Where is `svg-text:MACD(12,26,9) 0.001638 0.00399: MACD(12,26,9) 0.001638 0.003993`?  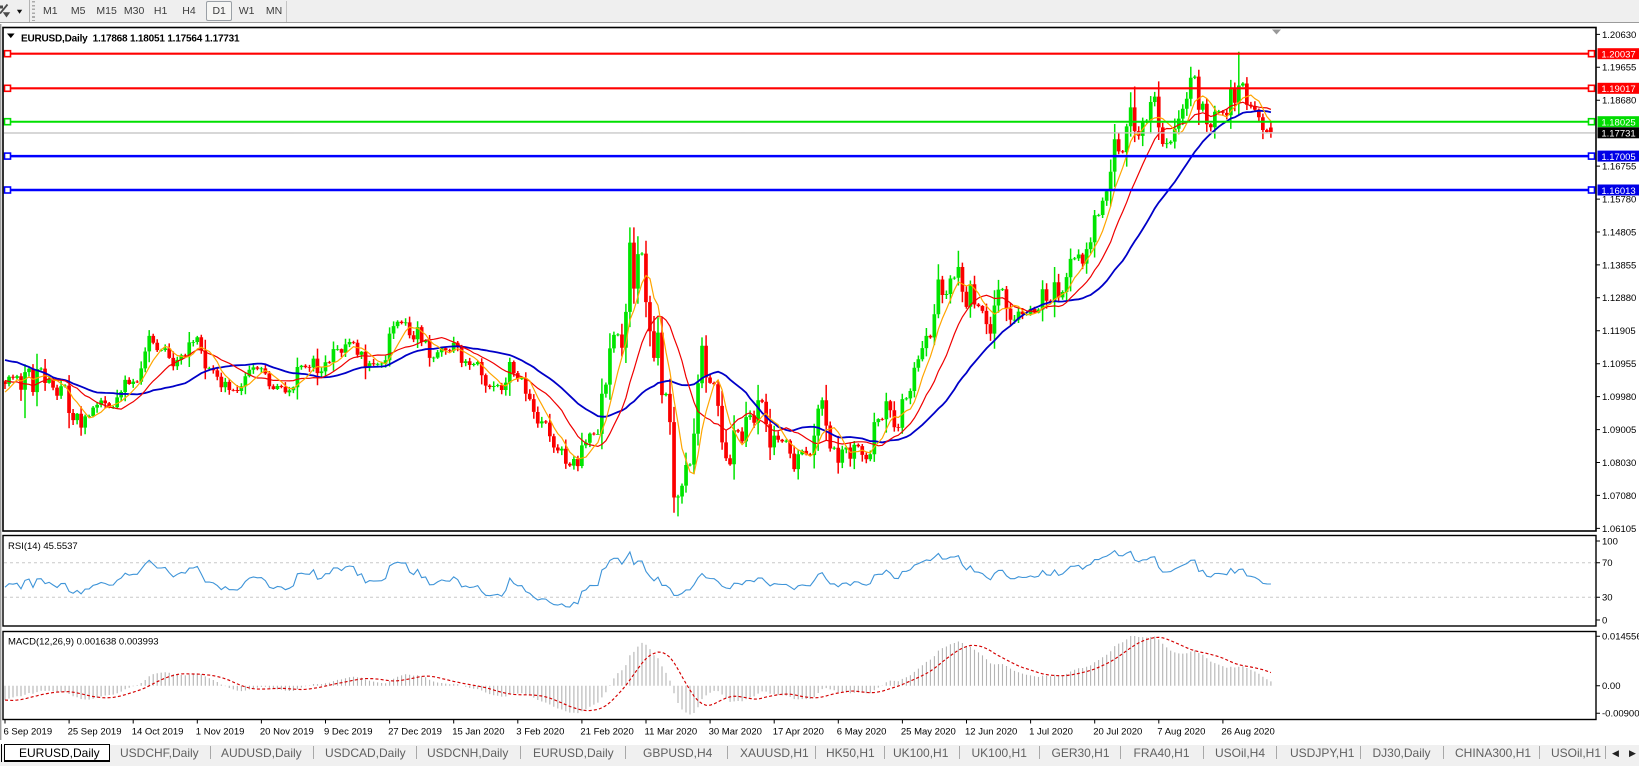 svg-text:MACD(12,26,9) 0.001638 0.00399: MACD(12,26,9) 0.001638 0.003993 is located at coordinates (83, 642).